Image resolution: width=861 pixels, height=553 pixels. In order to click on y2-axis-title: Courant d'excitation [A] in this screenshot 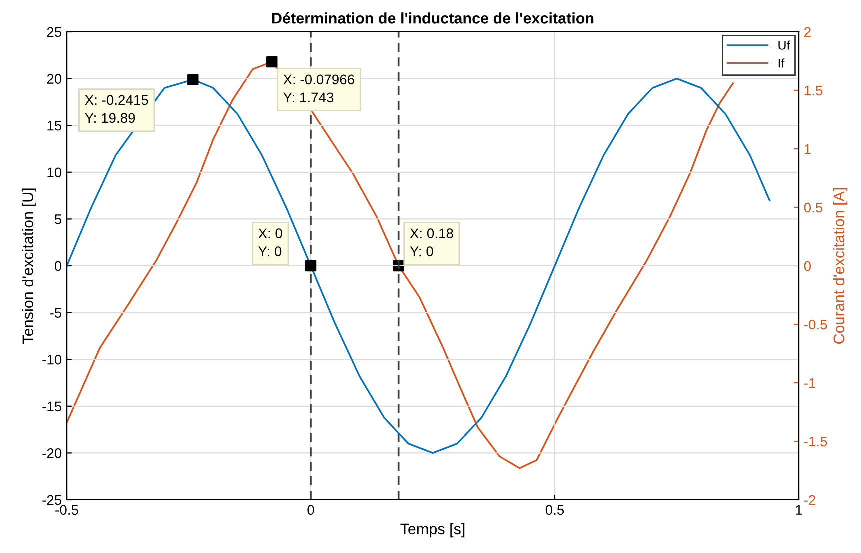, I will do `click(840, 266)`.